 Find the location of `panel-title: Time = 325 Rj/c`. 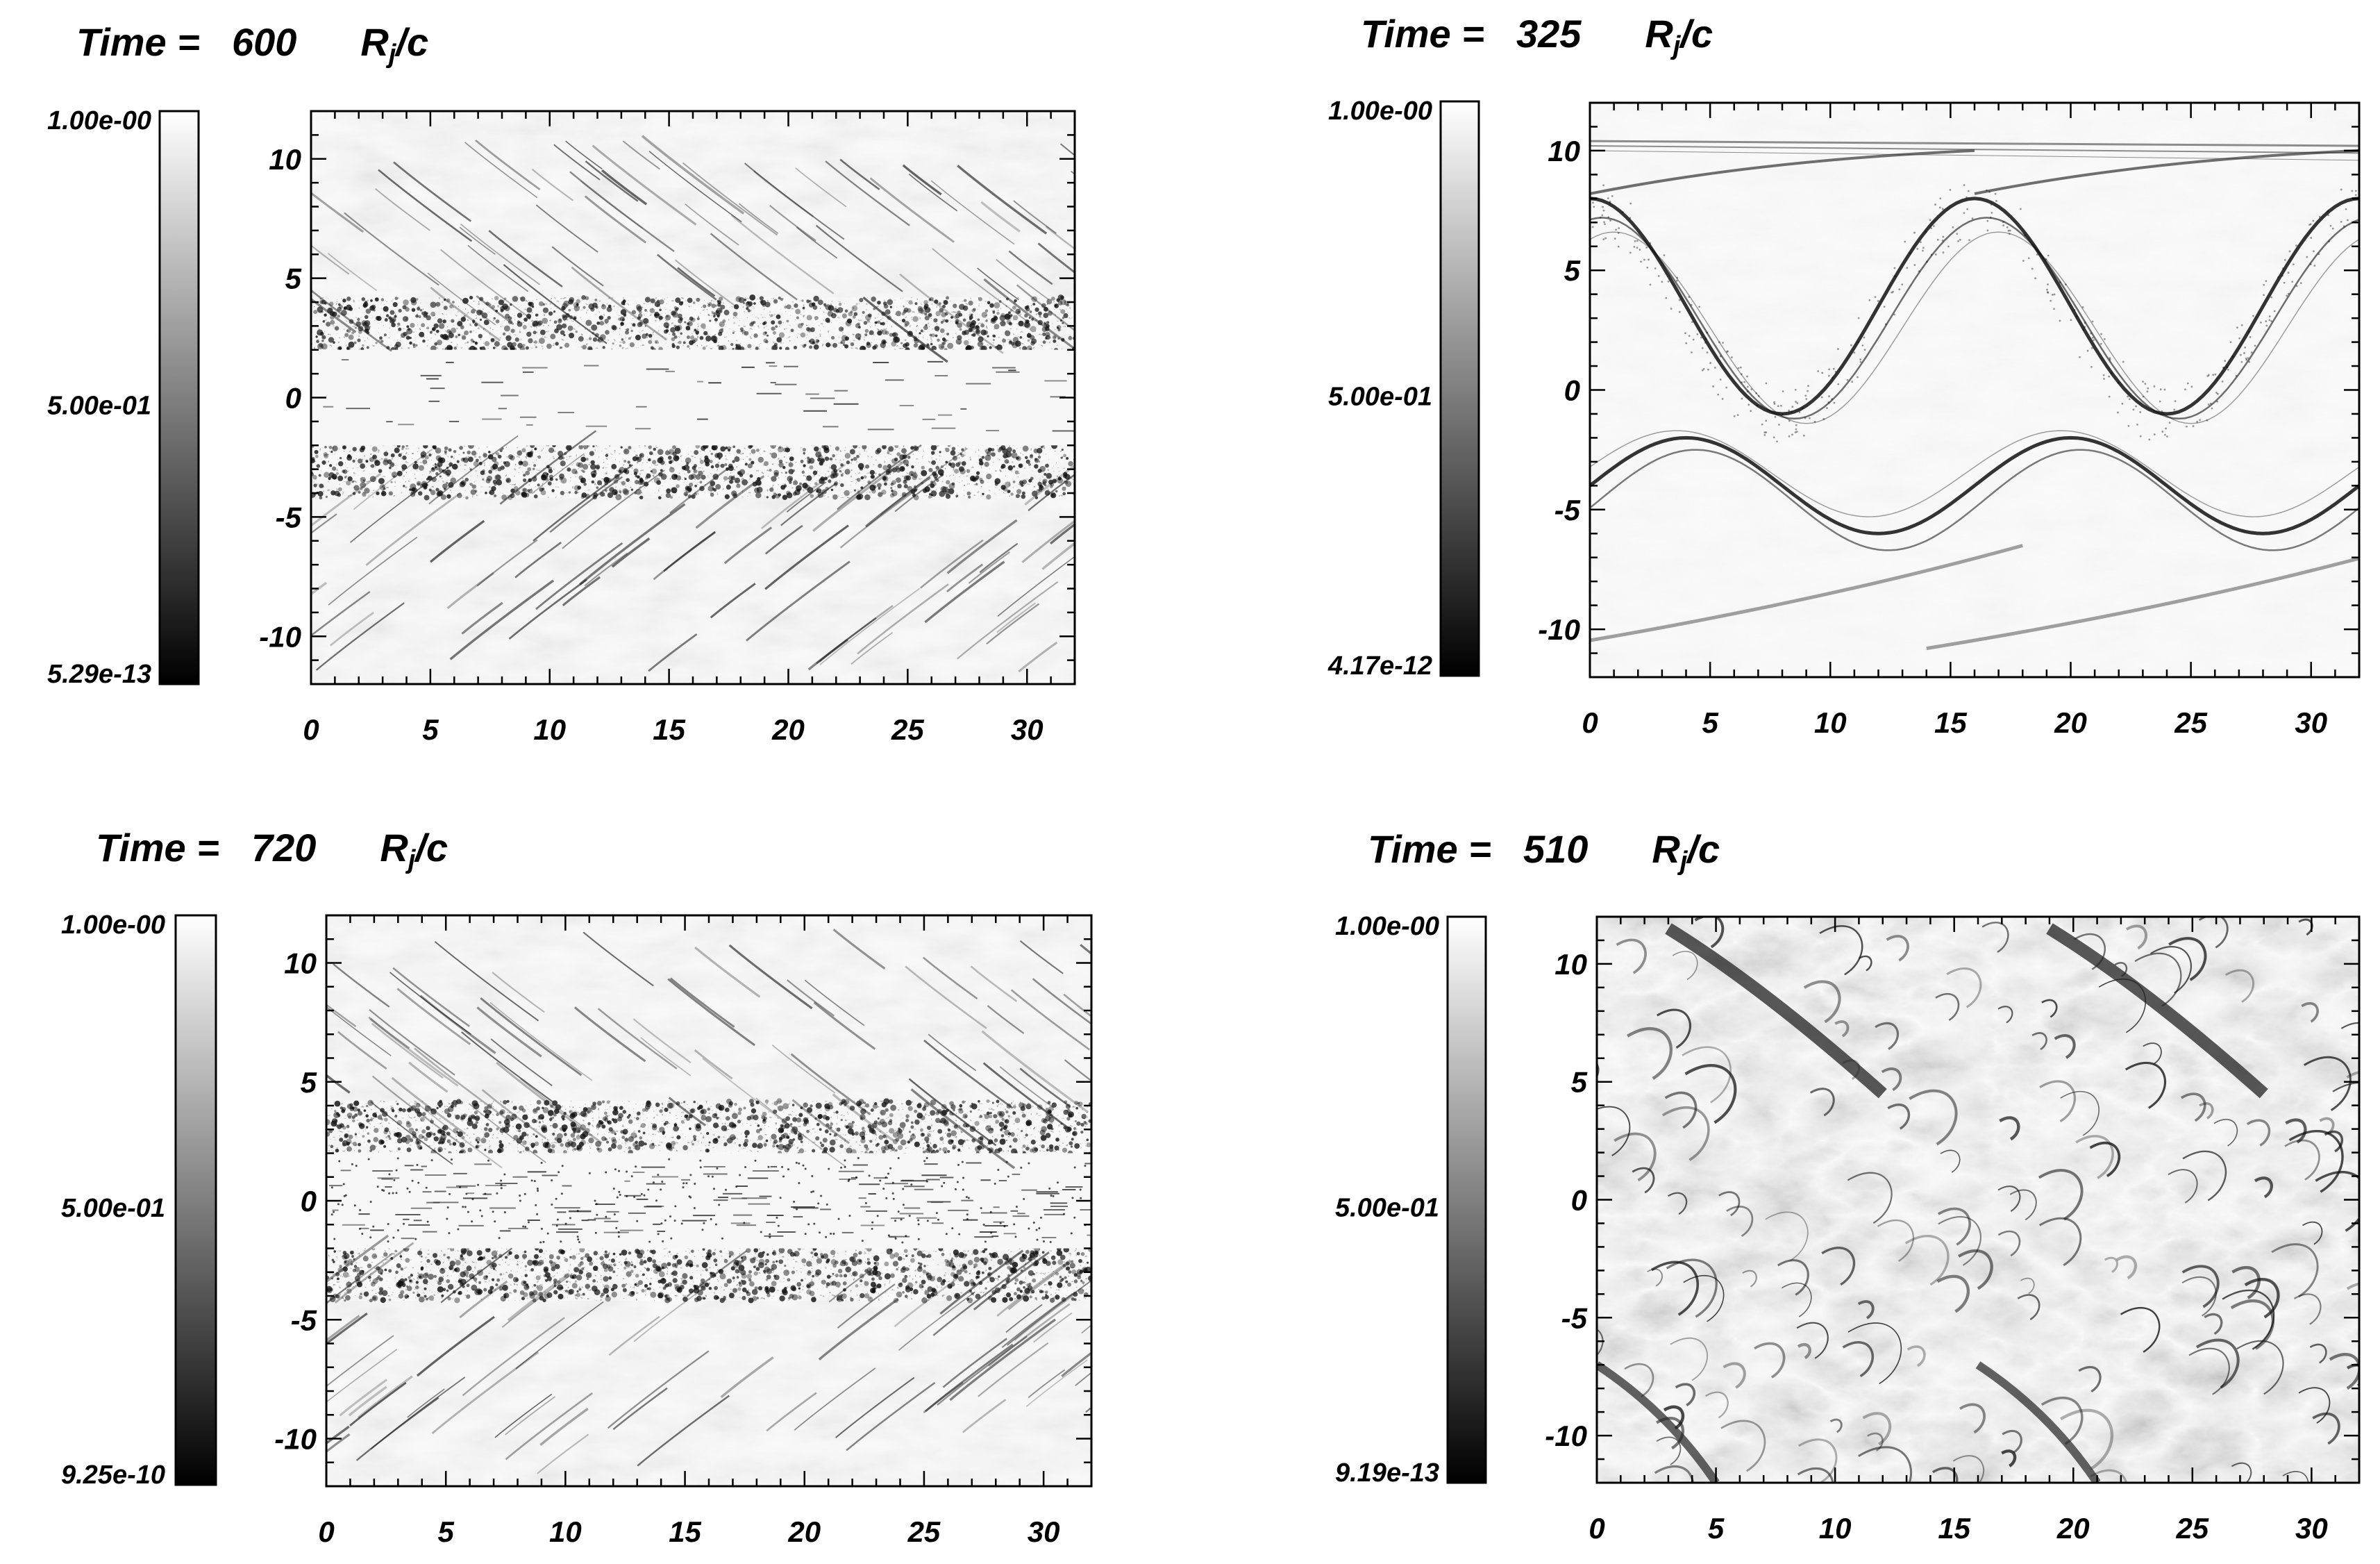

panel-title: Time = 325 Rj/c is located at coordinates (1537, 36).